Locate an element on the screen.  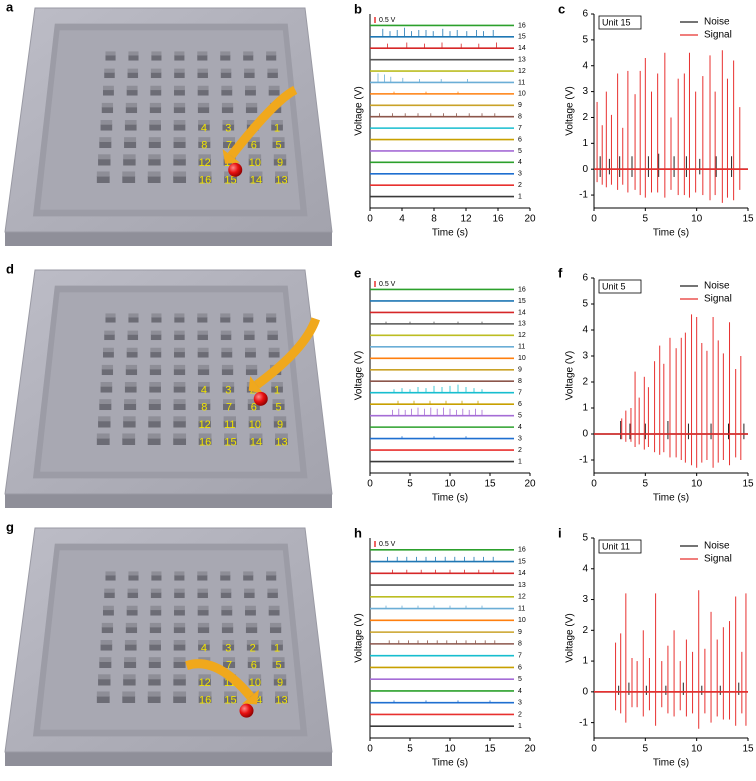
trace-label: 12 is located at coordinates (522, 597).